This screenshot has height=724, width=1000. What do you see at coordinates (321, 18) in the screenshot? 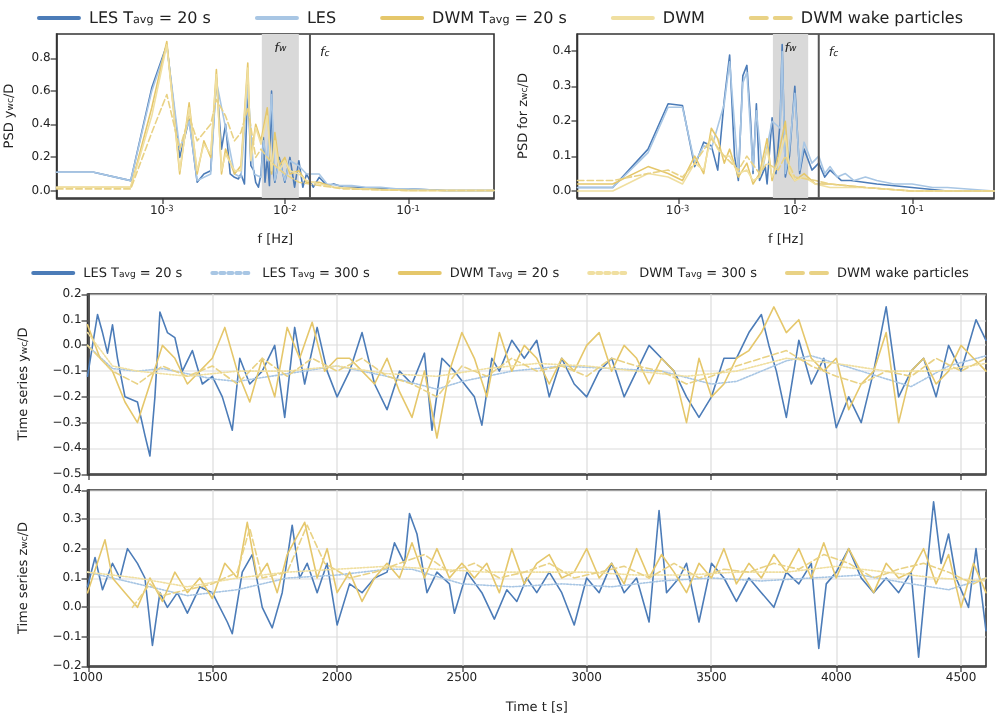
I see `legend-label: LES` at bounding box center [321, 18].